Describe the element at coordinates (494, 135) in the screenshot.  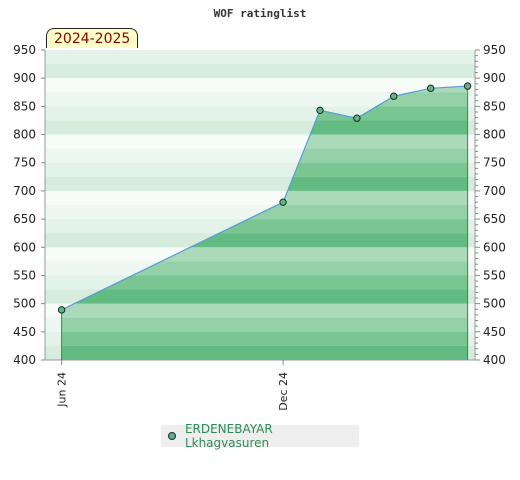
I see `y-tick-label-right: 800` at that location.